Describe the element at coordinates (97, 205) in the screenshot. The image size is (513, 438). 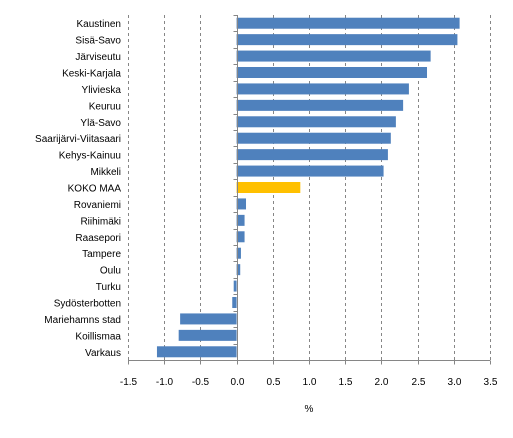
I see `category-label-11: Rovaniemi` at that location.